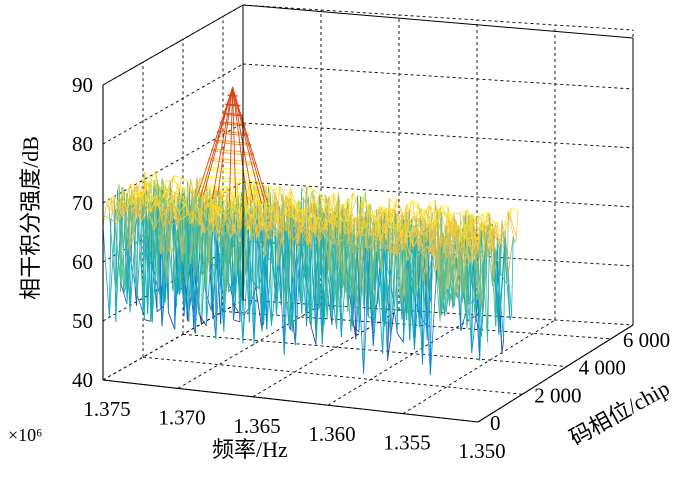 The height and width of the screenshot is (488, 700). Describe the element at coordinates (82, 262) in the screenshot. I see `z-tick-label: 60` at that location.